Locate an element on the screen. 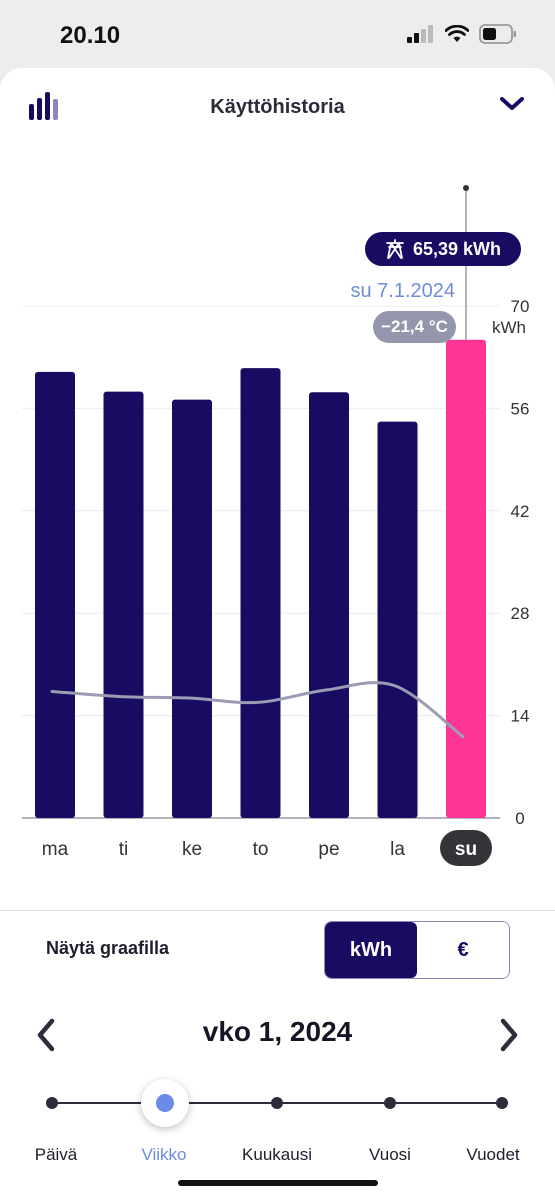 Image resolution: width=555 pixels, height=1200 pixels. period-slider-stop-month is located at coordinates (277, 1103).